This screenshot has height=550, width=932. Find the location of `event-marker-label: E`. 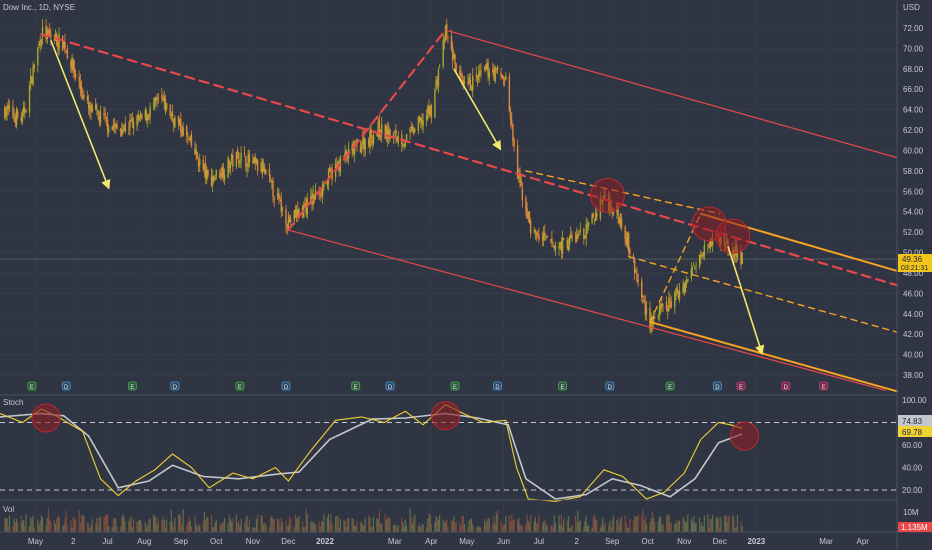

event-marker-label: E is located at coordinates (132, 388).